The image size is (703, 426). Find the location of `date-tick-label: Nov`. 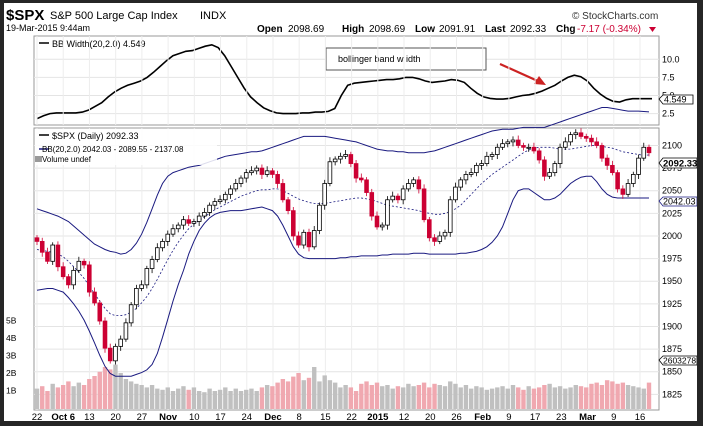

date-tick-label: Nov is located at coordinates (168, 416).